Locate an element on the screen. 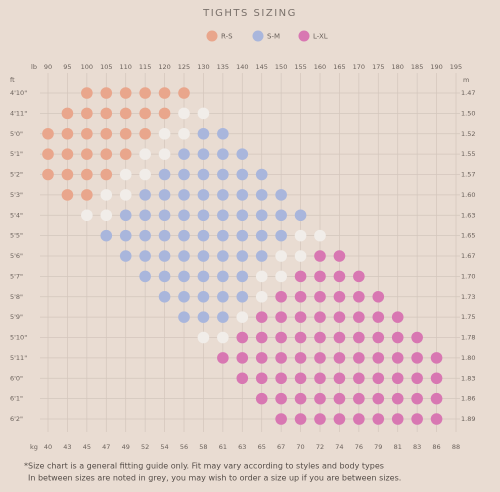  y2-tick-label: 1.55 is located at coordinates (468, 154).